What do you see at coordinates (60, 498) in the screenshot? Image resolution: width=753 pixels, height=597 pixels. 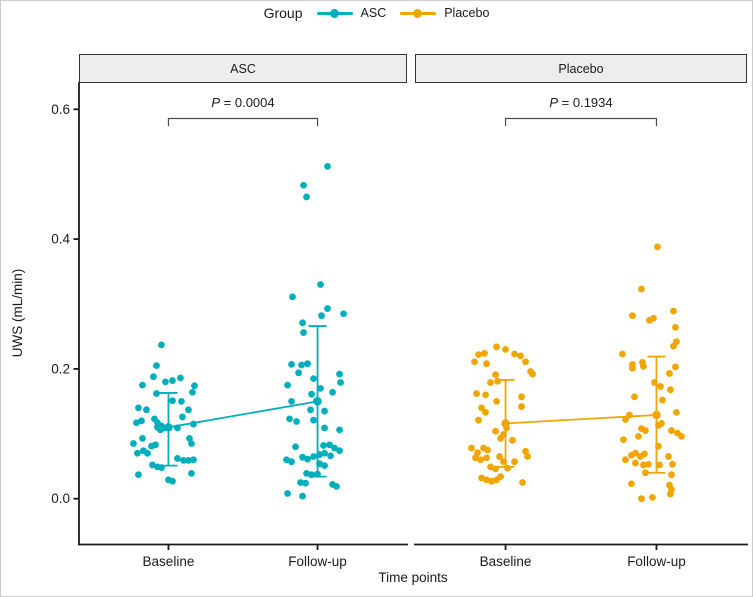 I see `y-tick-label: 0.0` at bounding box center [60, 498].